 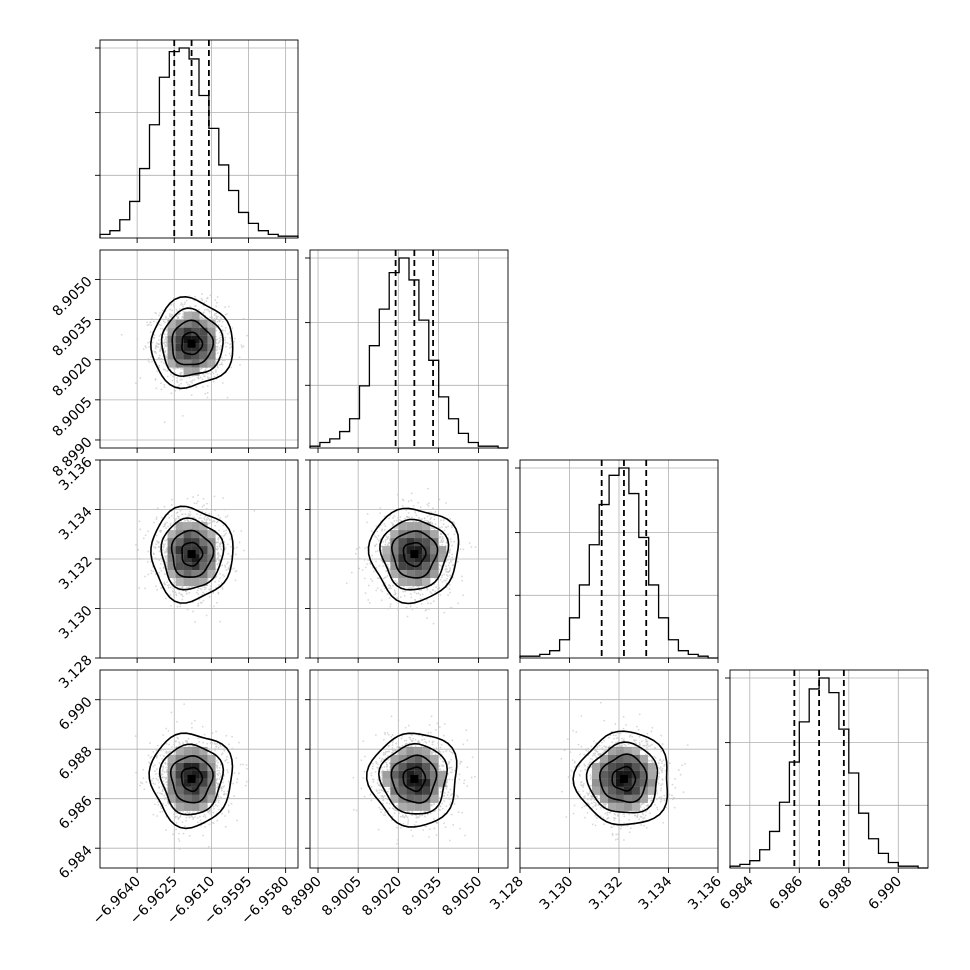 I want to click on panel-frame, so click(x=199, y=349).